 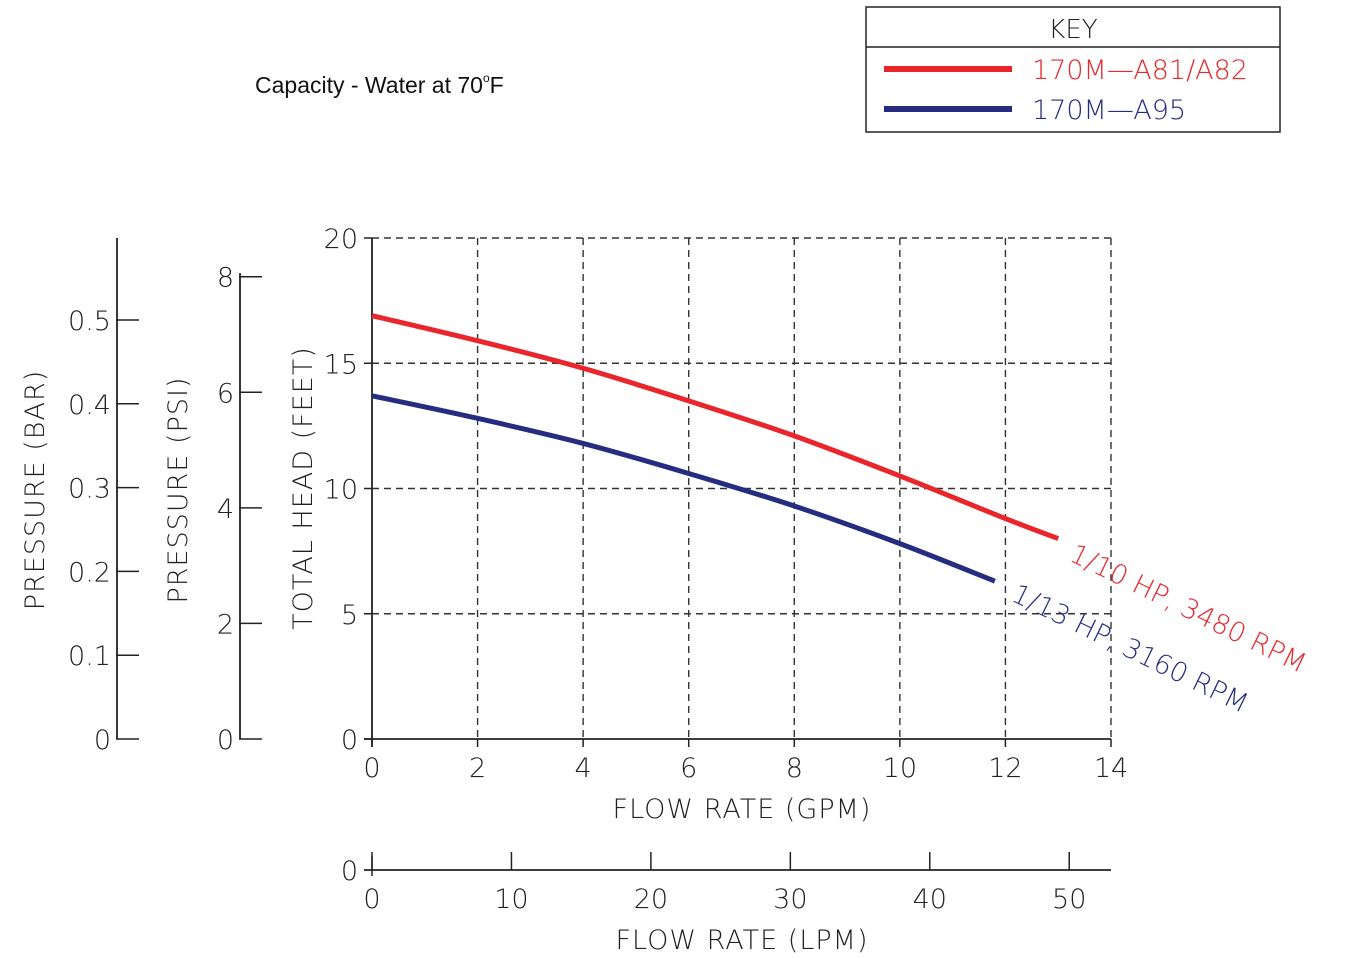 I want to click on y-tick-label: 5, so click(x=349, y=615).